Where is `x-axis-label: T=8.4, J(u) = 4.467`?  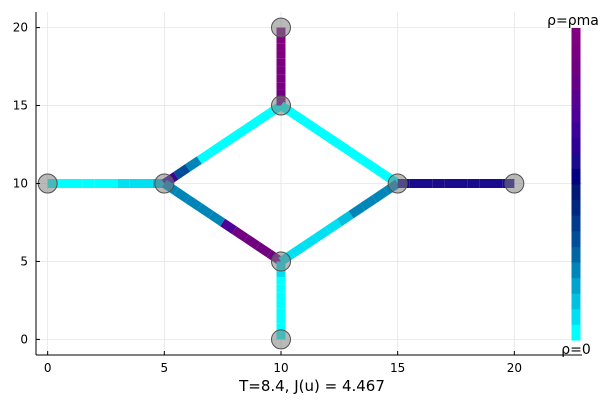 x-axis-label: T=8.4, J(u) = 4.467 is located at coordinates (311, 386).